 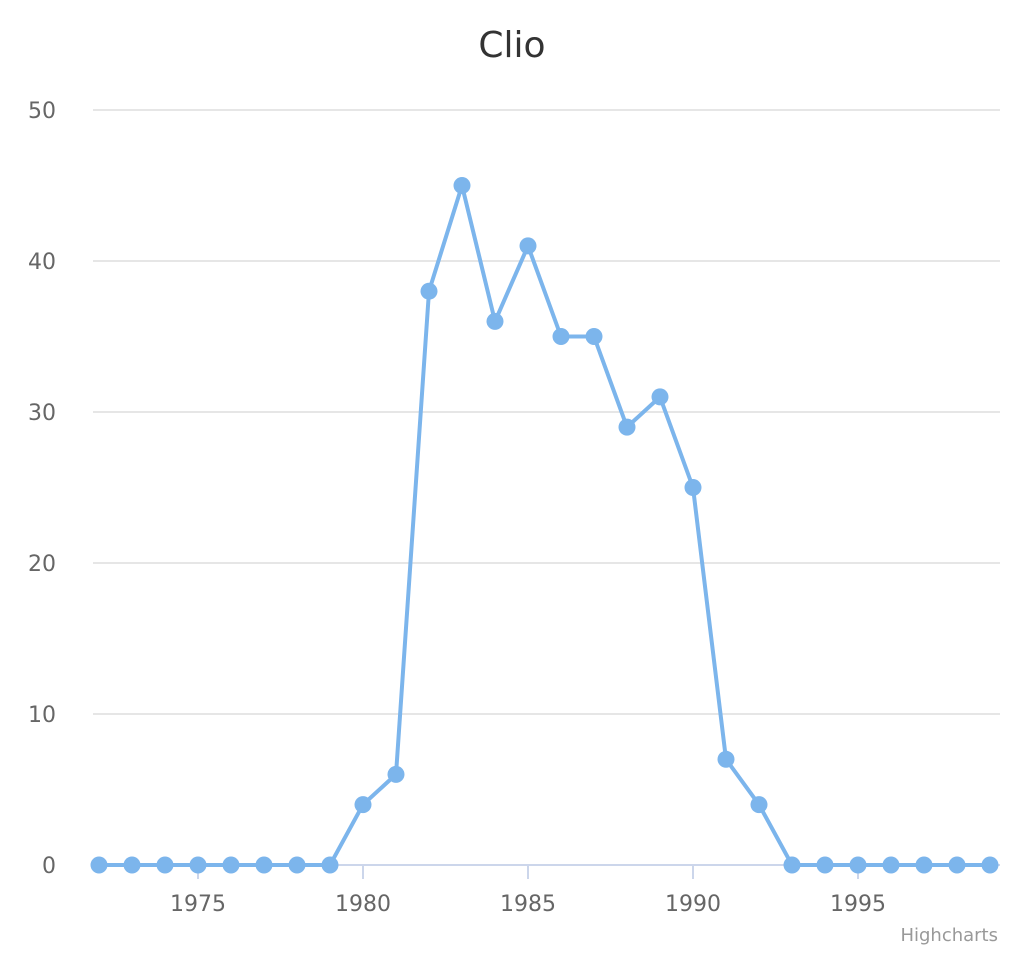 What do you see at coordinates (42, 262) in the screenshot?
I see `y-tick-label: 40` at bounding box center [42, 262].